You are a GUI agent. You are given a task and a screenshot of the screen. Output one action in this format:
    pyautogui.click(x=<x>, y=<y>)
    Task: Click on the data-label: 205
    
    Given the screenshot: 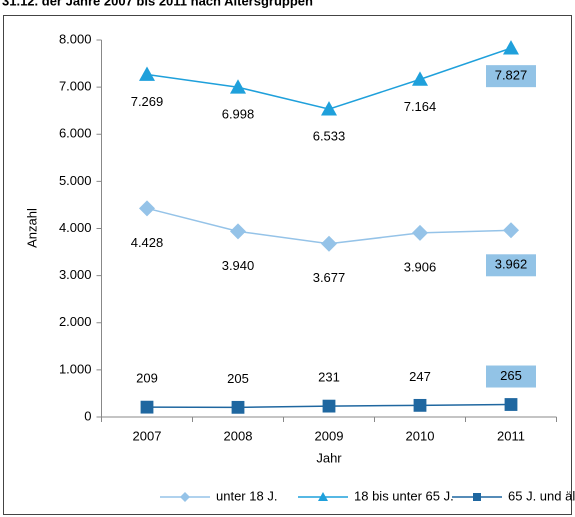 What is the action you would take?
    pyautogui.click(x=238, y=378)
    